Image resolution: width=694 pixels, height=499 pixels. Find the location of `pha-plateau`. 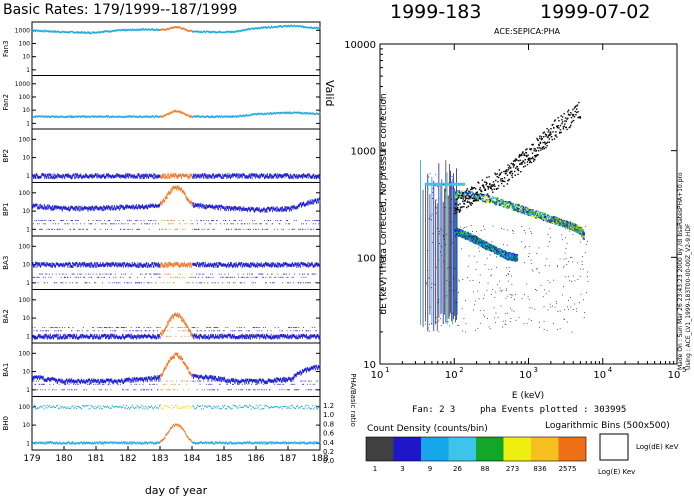

pha-plateau is located at coordinates (445, 184).